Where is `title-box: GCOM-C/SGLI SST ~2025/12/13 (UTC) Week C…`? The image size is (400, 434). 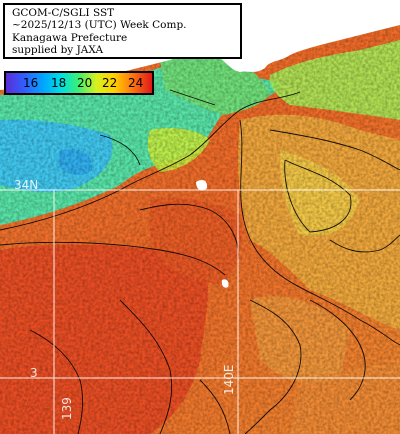
title-box: GCOM-C/SGLI SST ~2025/12/13 (UTC) Week C… is located at coordinates (122, 31).